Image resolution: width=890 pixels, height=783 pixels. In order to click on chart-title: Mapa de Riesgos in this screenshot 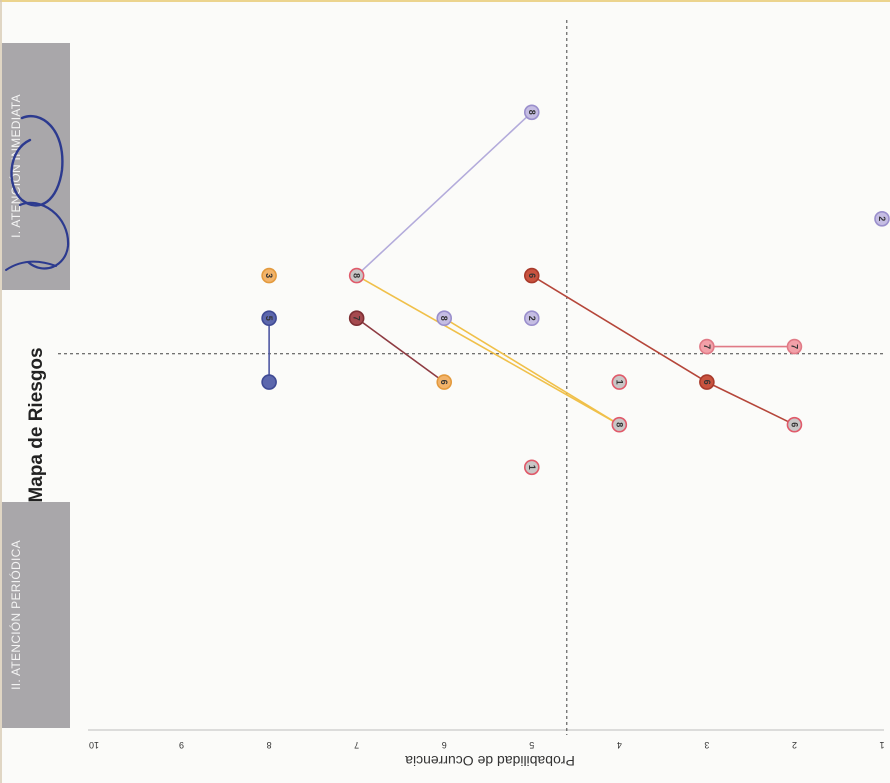, I will do `click(36, 424)`.